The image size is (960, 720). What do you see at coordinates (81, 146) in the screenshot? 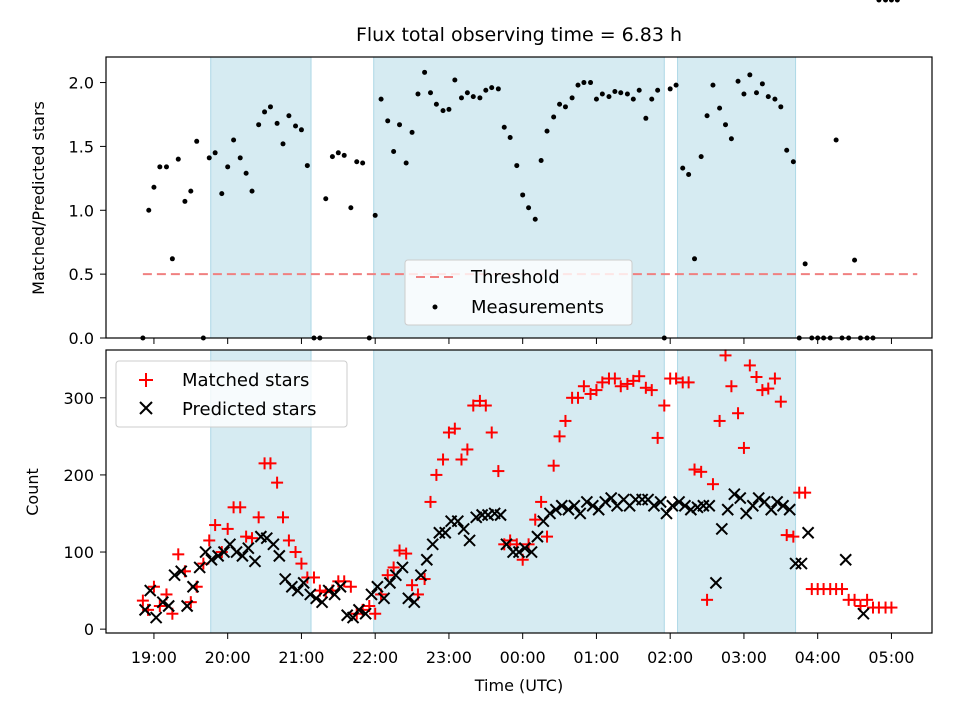
I see `y-tick-label: 1.5` at bounding box center [81, 146].